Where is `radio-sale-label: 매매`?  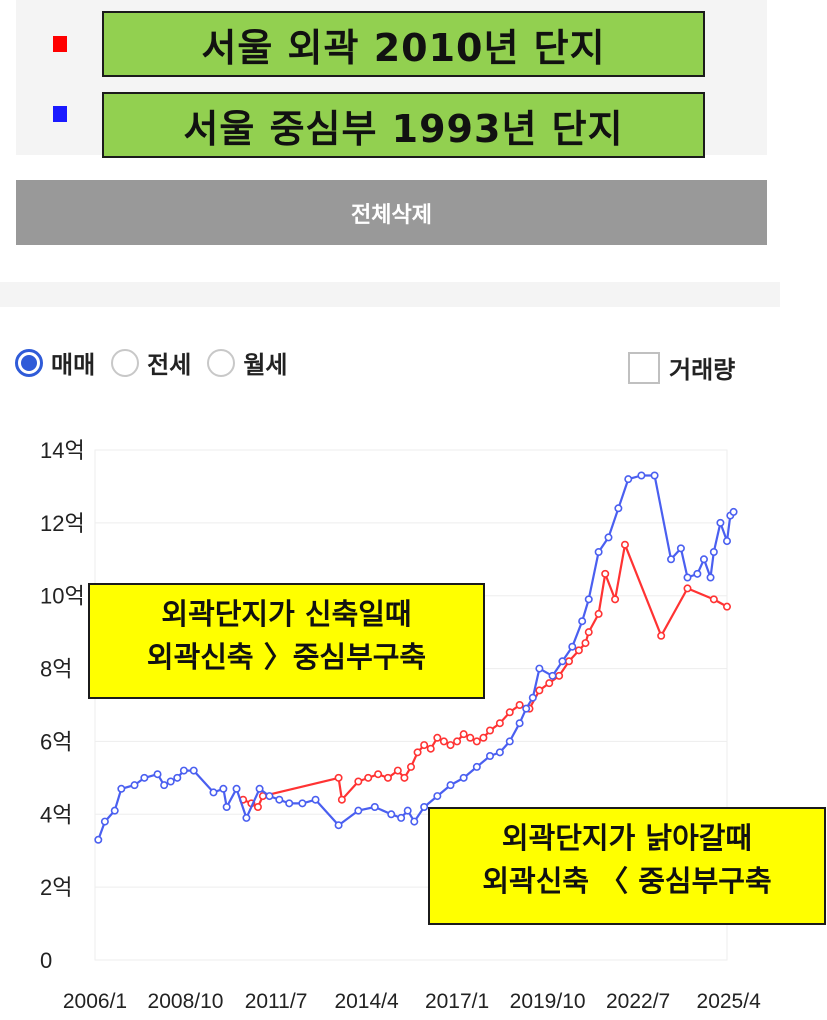
radio-sale-label: 매매 is located at coordinates (73, 365).